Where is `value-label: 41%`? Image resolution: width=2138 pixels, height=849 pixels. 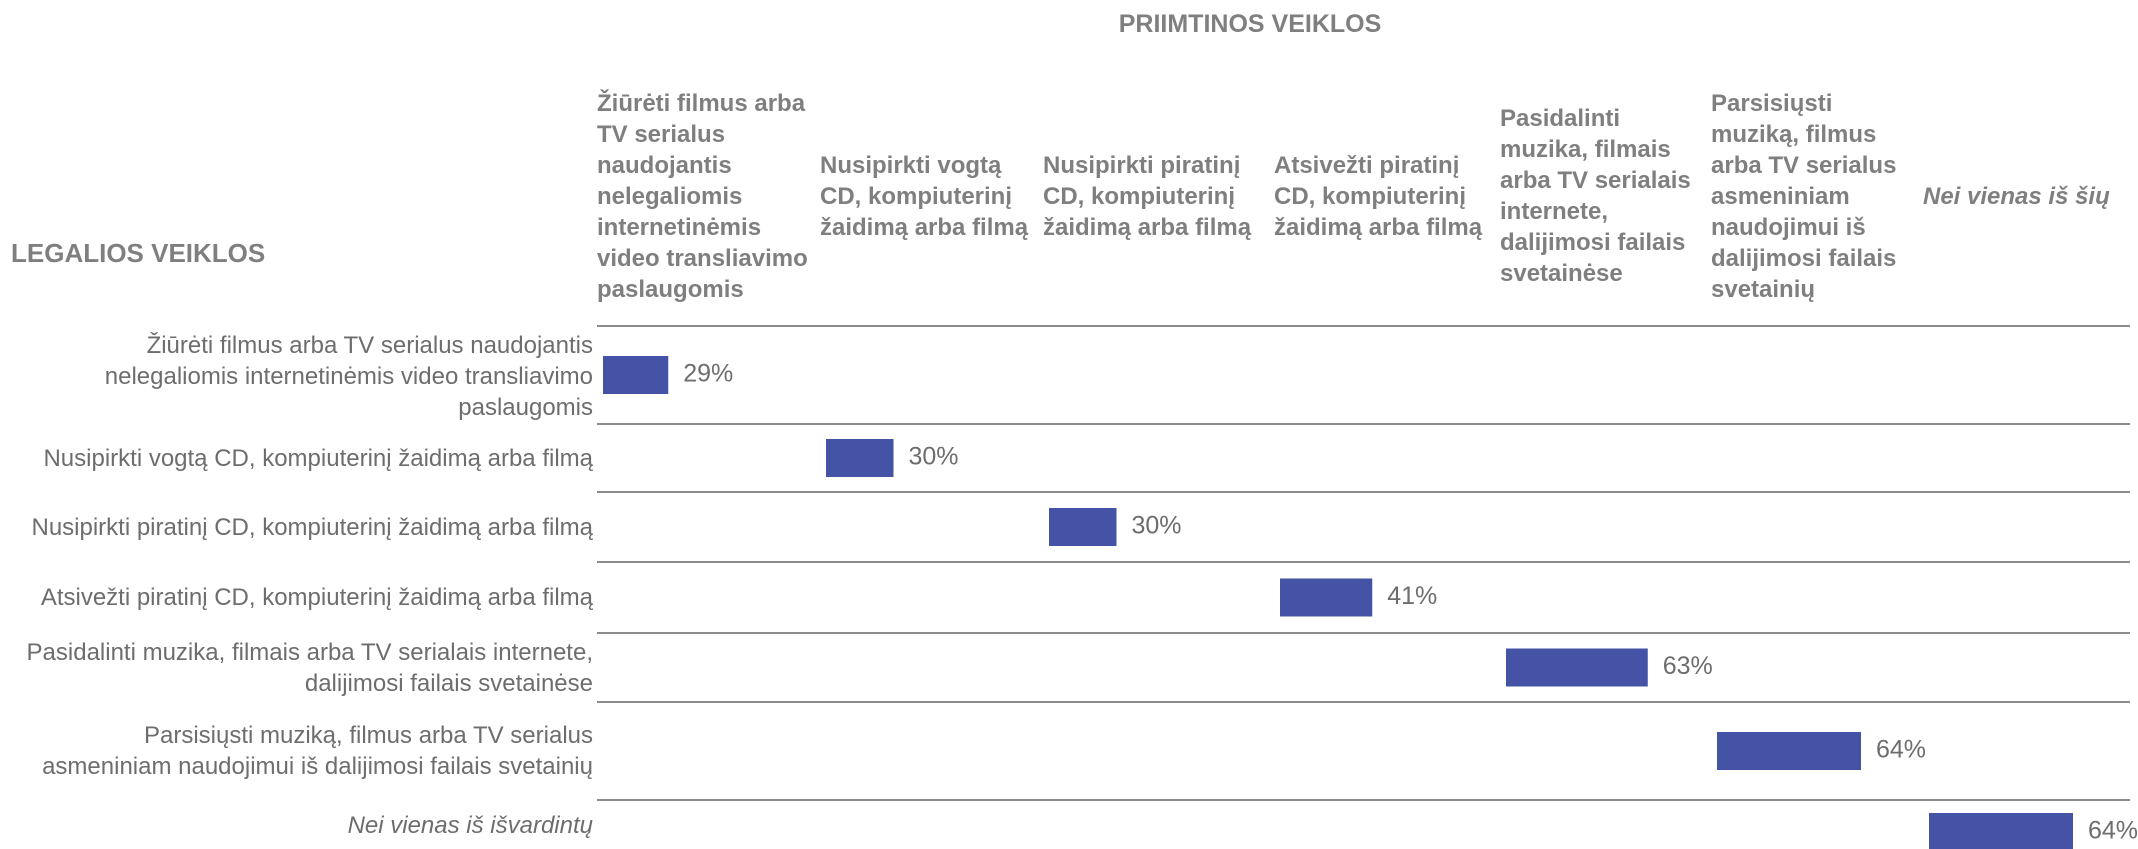
value-label: 41% is located at coordinates (1412, 596).